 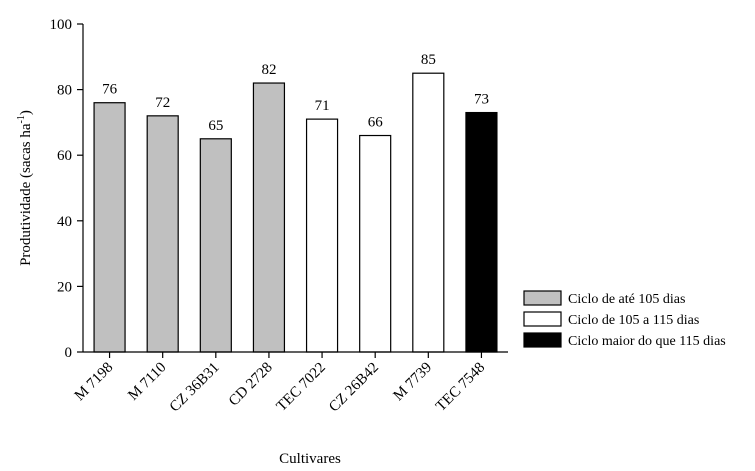 I want to click on y-tick-label: 40, so click(x=64, y=222).